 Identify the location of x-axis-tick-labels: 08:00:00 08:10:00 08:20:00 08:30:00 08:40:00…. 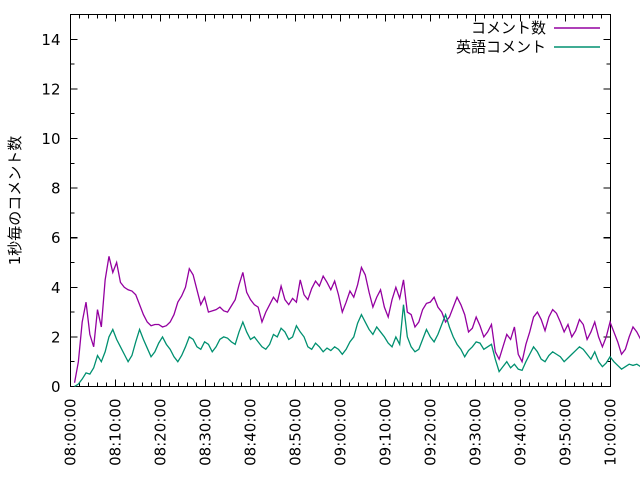
(341, 432).